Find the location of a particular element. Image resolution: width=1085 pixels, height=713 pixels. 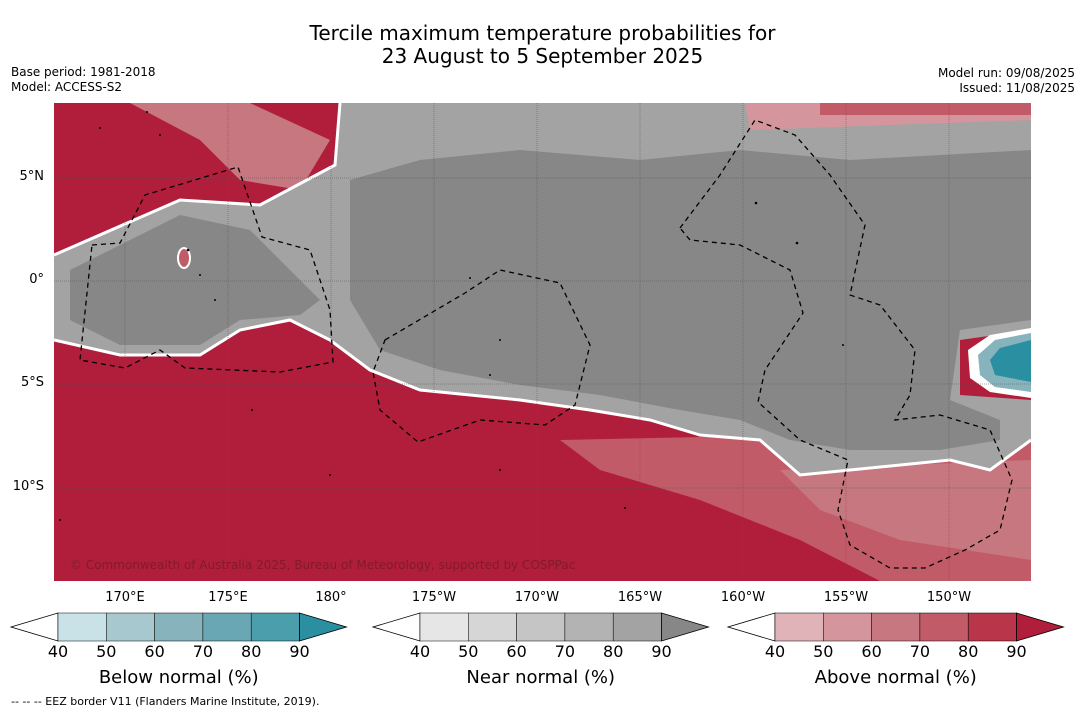

lon-label: 160°W is located at coordinates (743, 597).